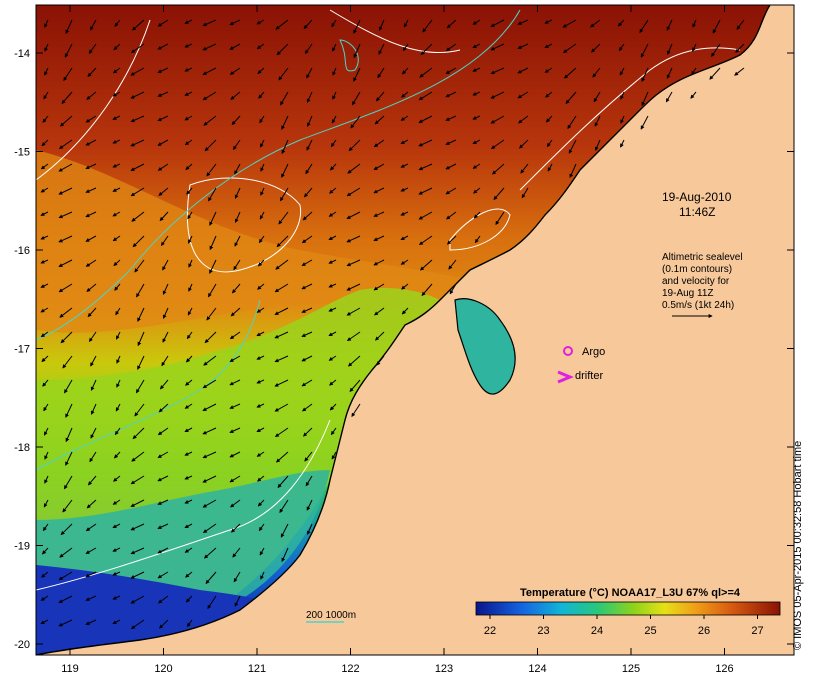 Image resolution: width=820 pixels, height=680 pixels. What do you see at coordinates (698, 305) in the screenshot?
I see `altimetry-line-5: 0.5m/s (1kt 24h)` at bounding box center [698, 305].